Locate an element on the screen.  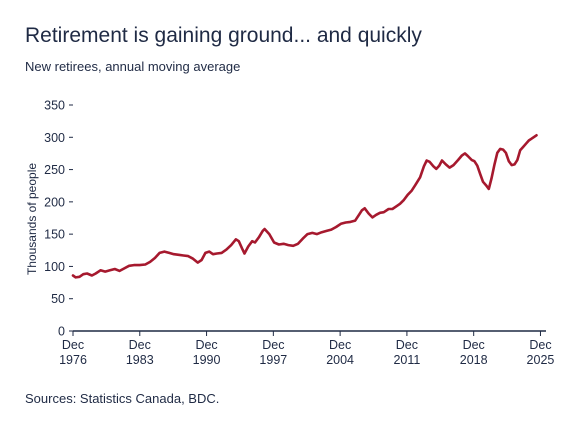
y-tick-label: 0 is located at coordinates (61, 332).